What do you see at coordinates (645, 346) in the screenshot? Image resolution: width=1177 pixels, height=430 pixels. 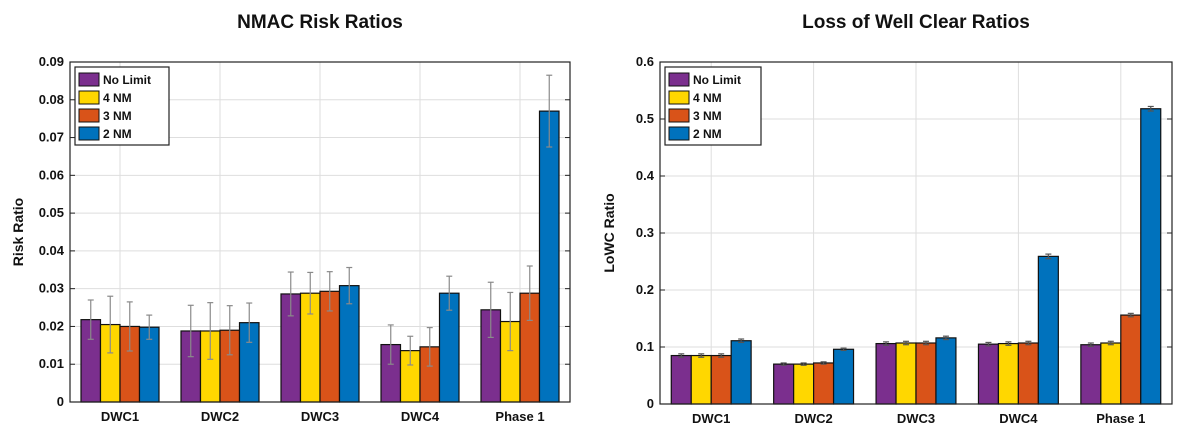 I see `y-tick-label: 0.1` at bounding box center [645, 346].